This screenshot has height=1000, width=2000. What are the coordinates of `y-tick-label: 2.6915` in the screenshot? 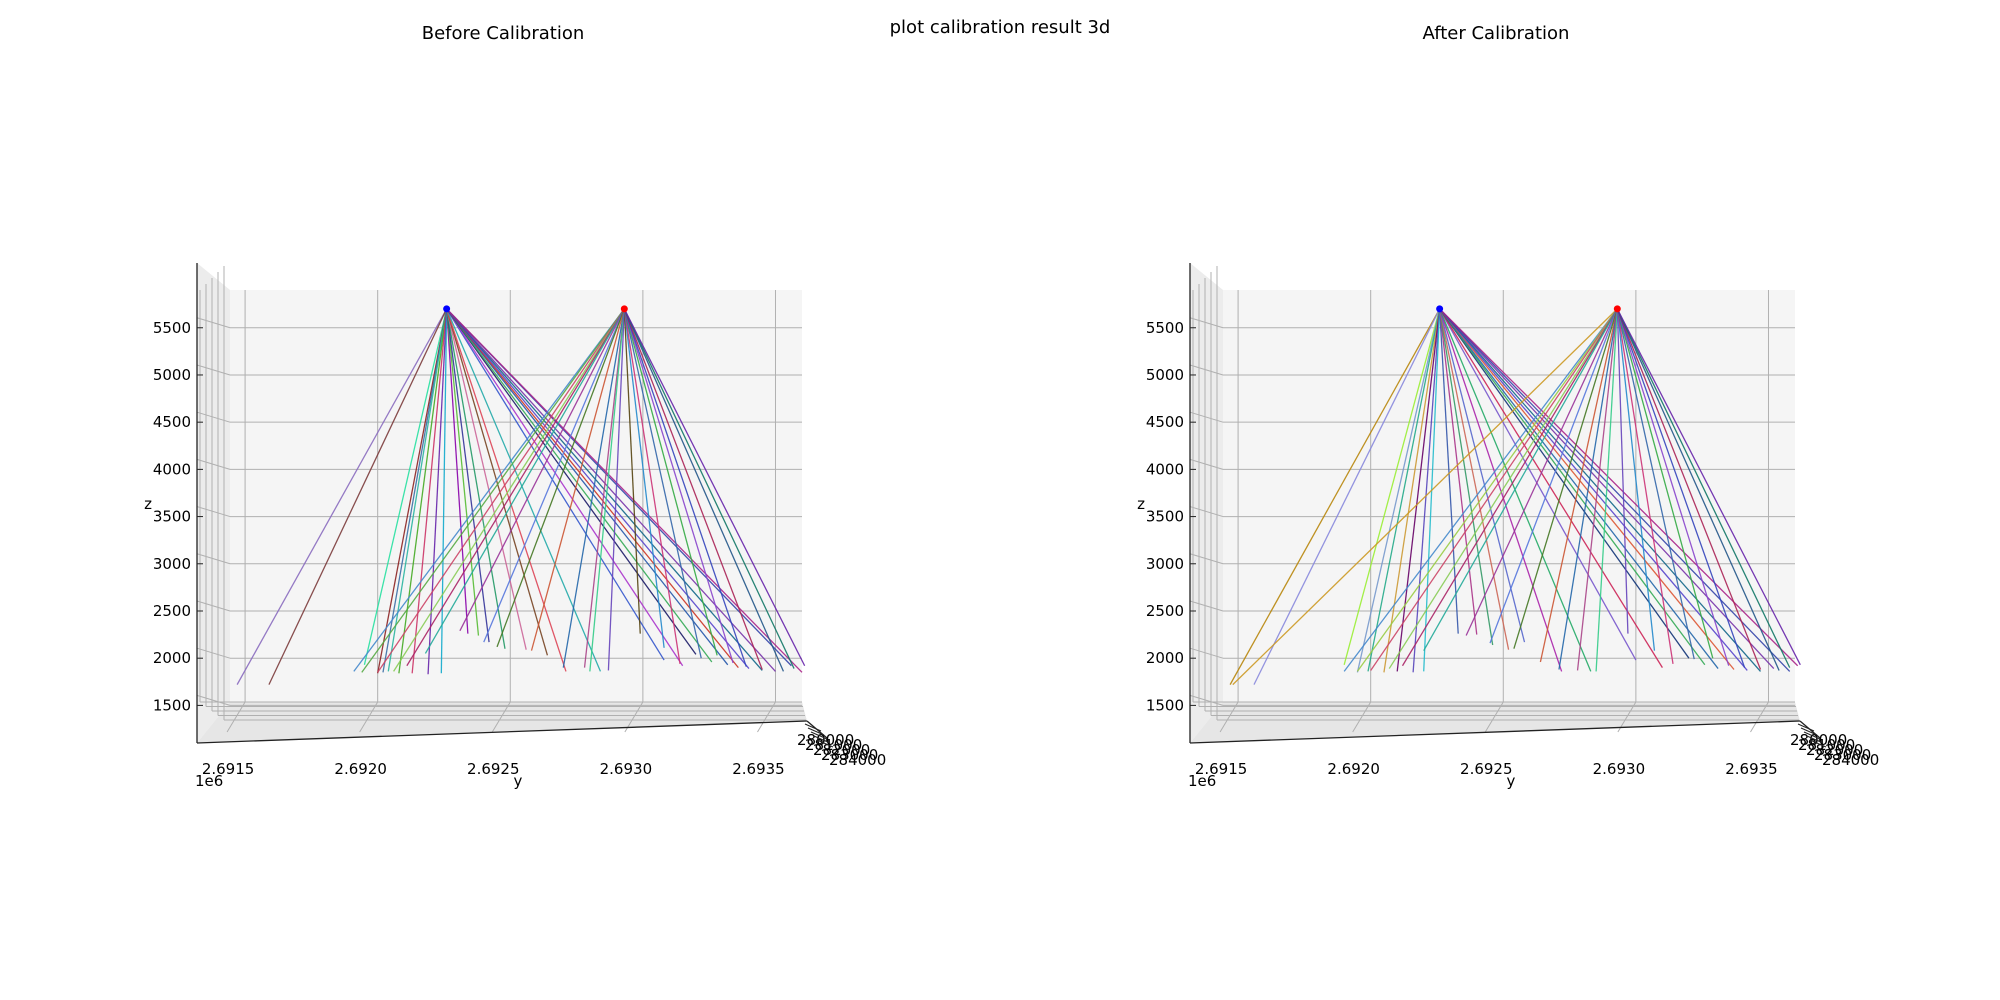 It's located at (1221, 769).